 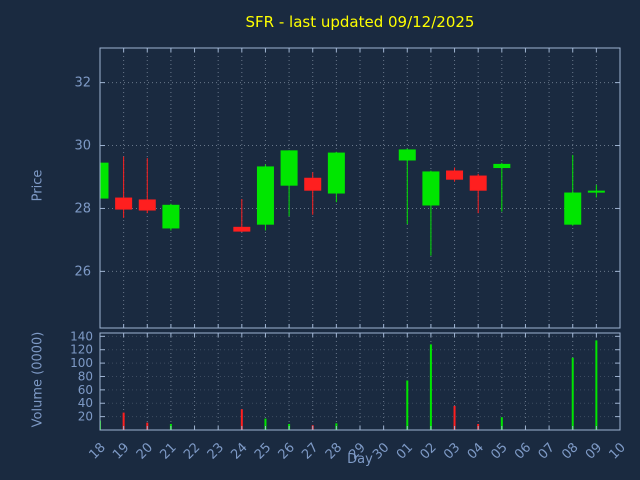 What do you see at coordinates (263, 451) in the screenshot?
I see `x-tick-label: 25` at bounding box center [263, 451].